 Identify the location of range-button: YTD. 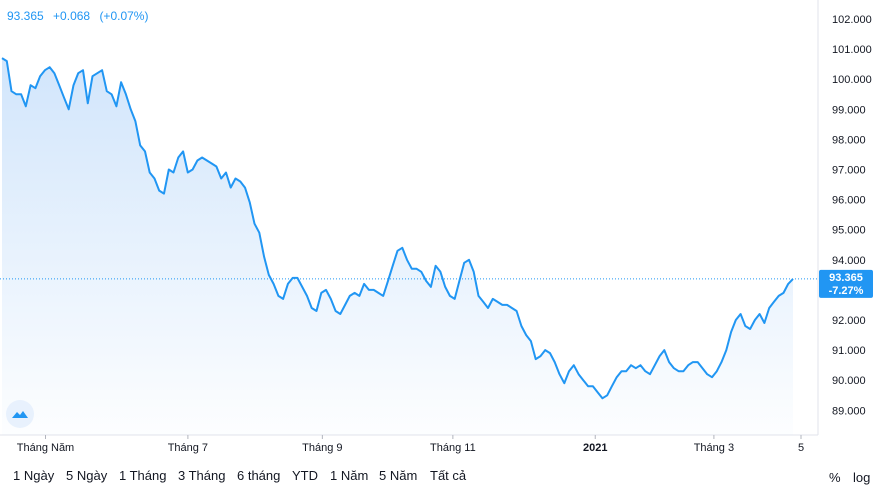
(305, 475).